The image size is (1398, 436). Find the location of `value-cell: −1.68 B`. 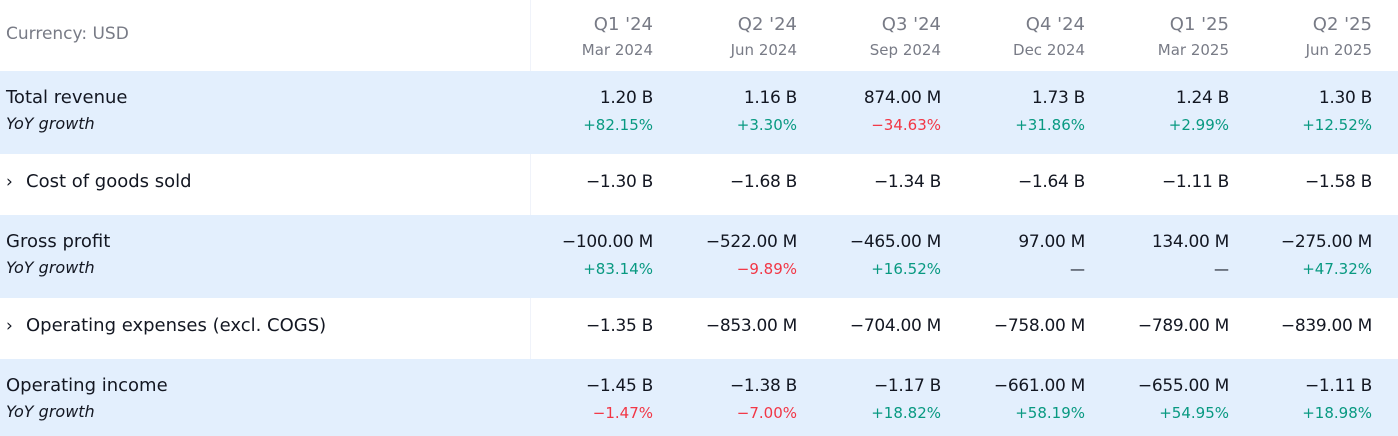

value-cell: −1.68 B is located at coordinates (763, 182).